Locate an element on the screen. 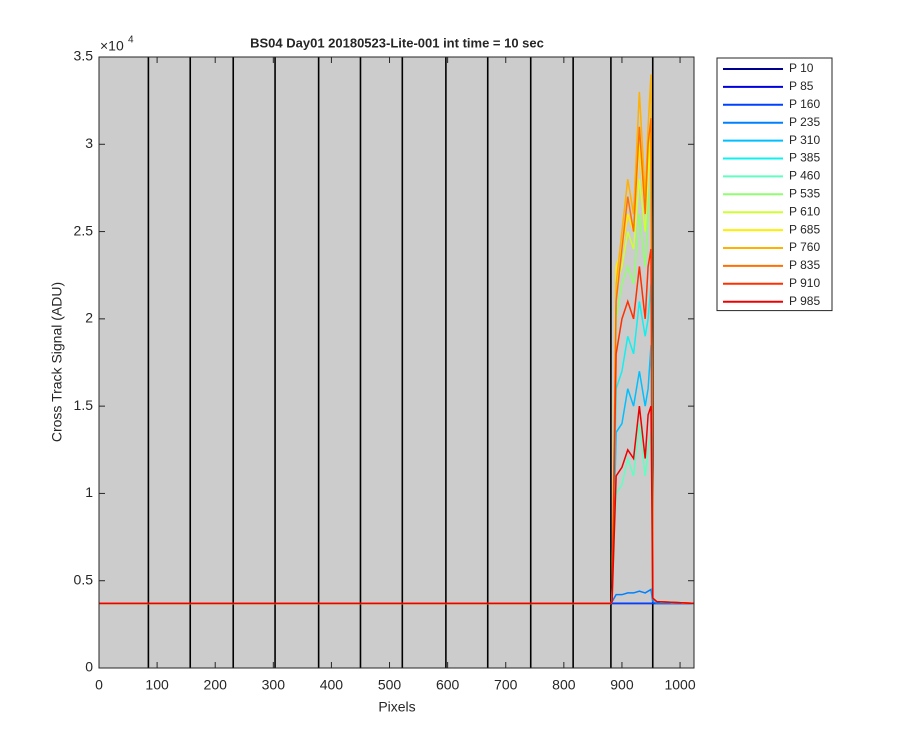 Image resolution: width=900 pixels, height=755 pixels. x-tick-label: 200 is located at coordinates (216, 685).